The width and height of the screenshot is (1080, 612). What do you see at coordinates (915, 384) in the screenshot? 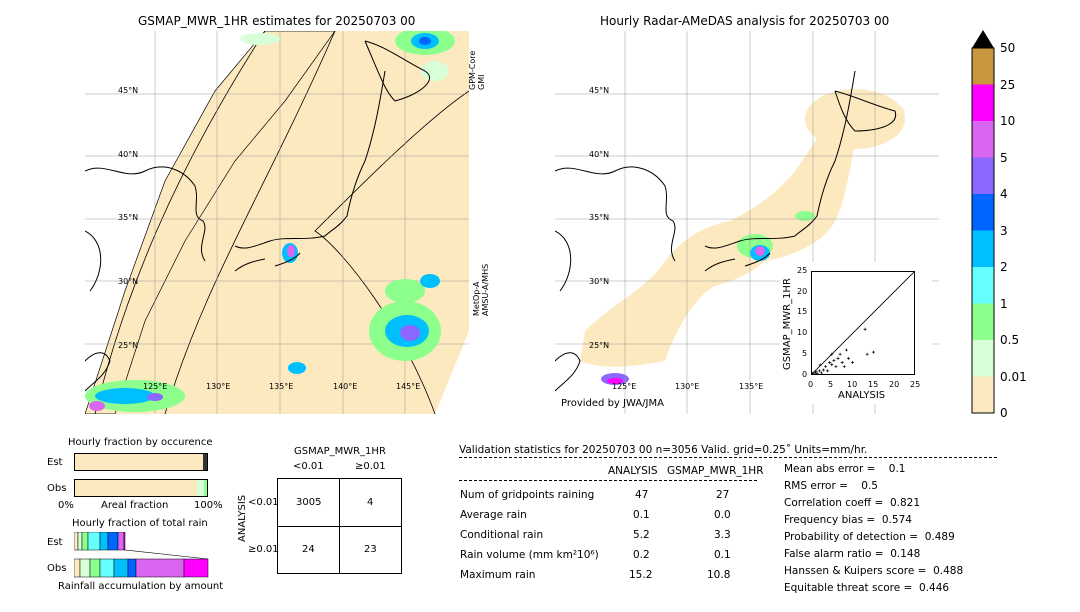
I see `scatter-xtick: 25` at bounding box center [915, 384].